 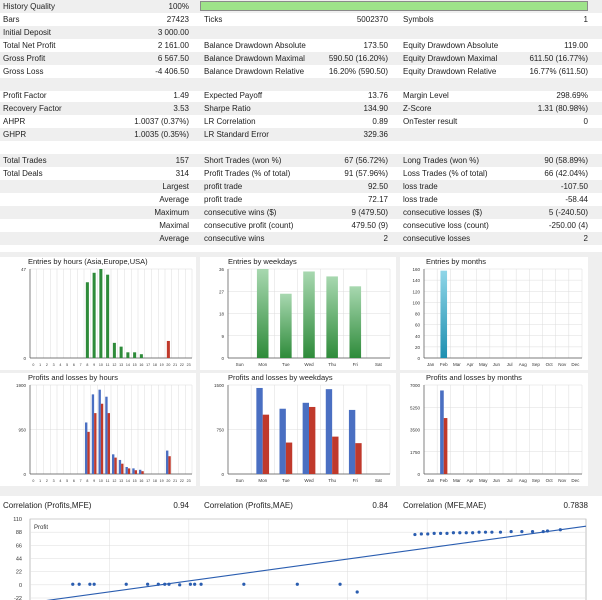 I want to click on avg-consec-wins-value: 2, so click(x=385, y=238).